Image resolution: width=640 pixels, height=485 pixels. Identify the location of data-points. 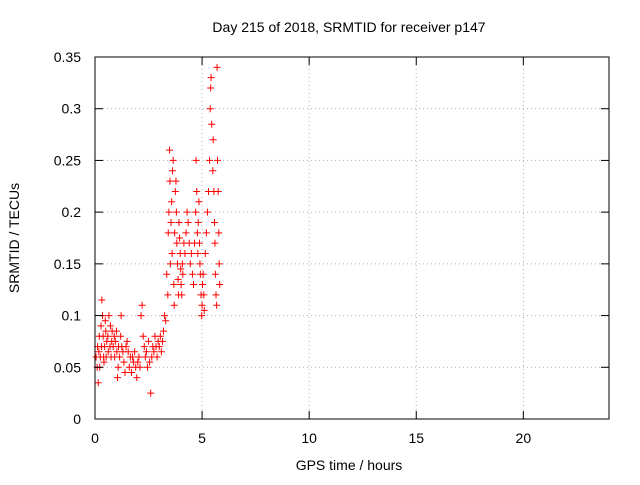
(158, 230).